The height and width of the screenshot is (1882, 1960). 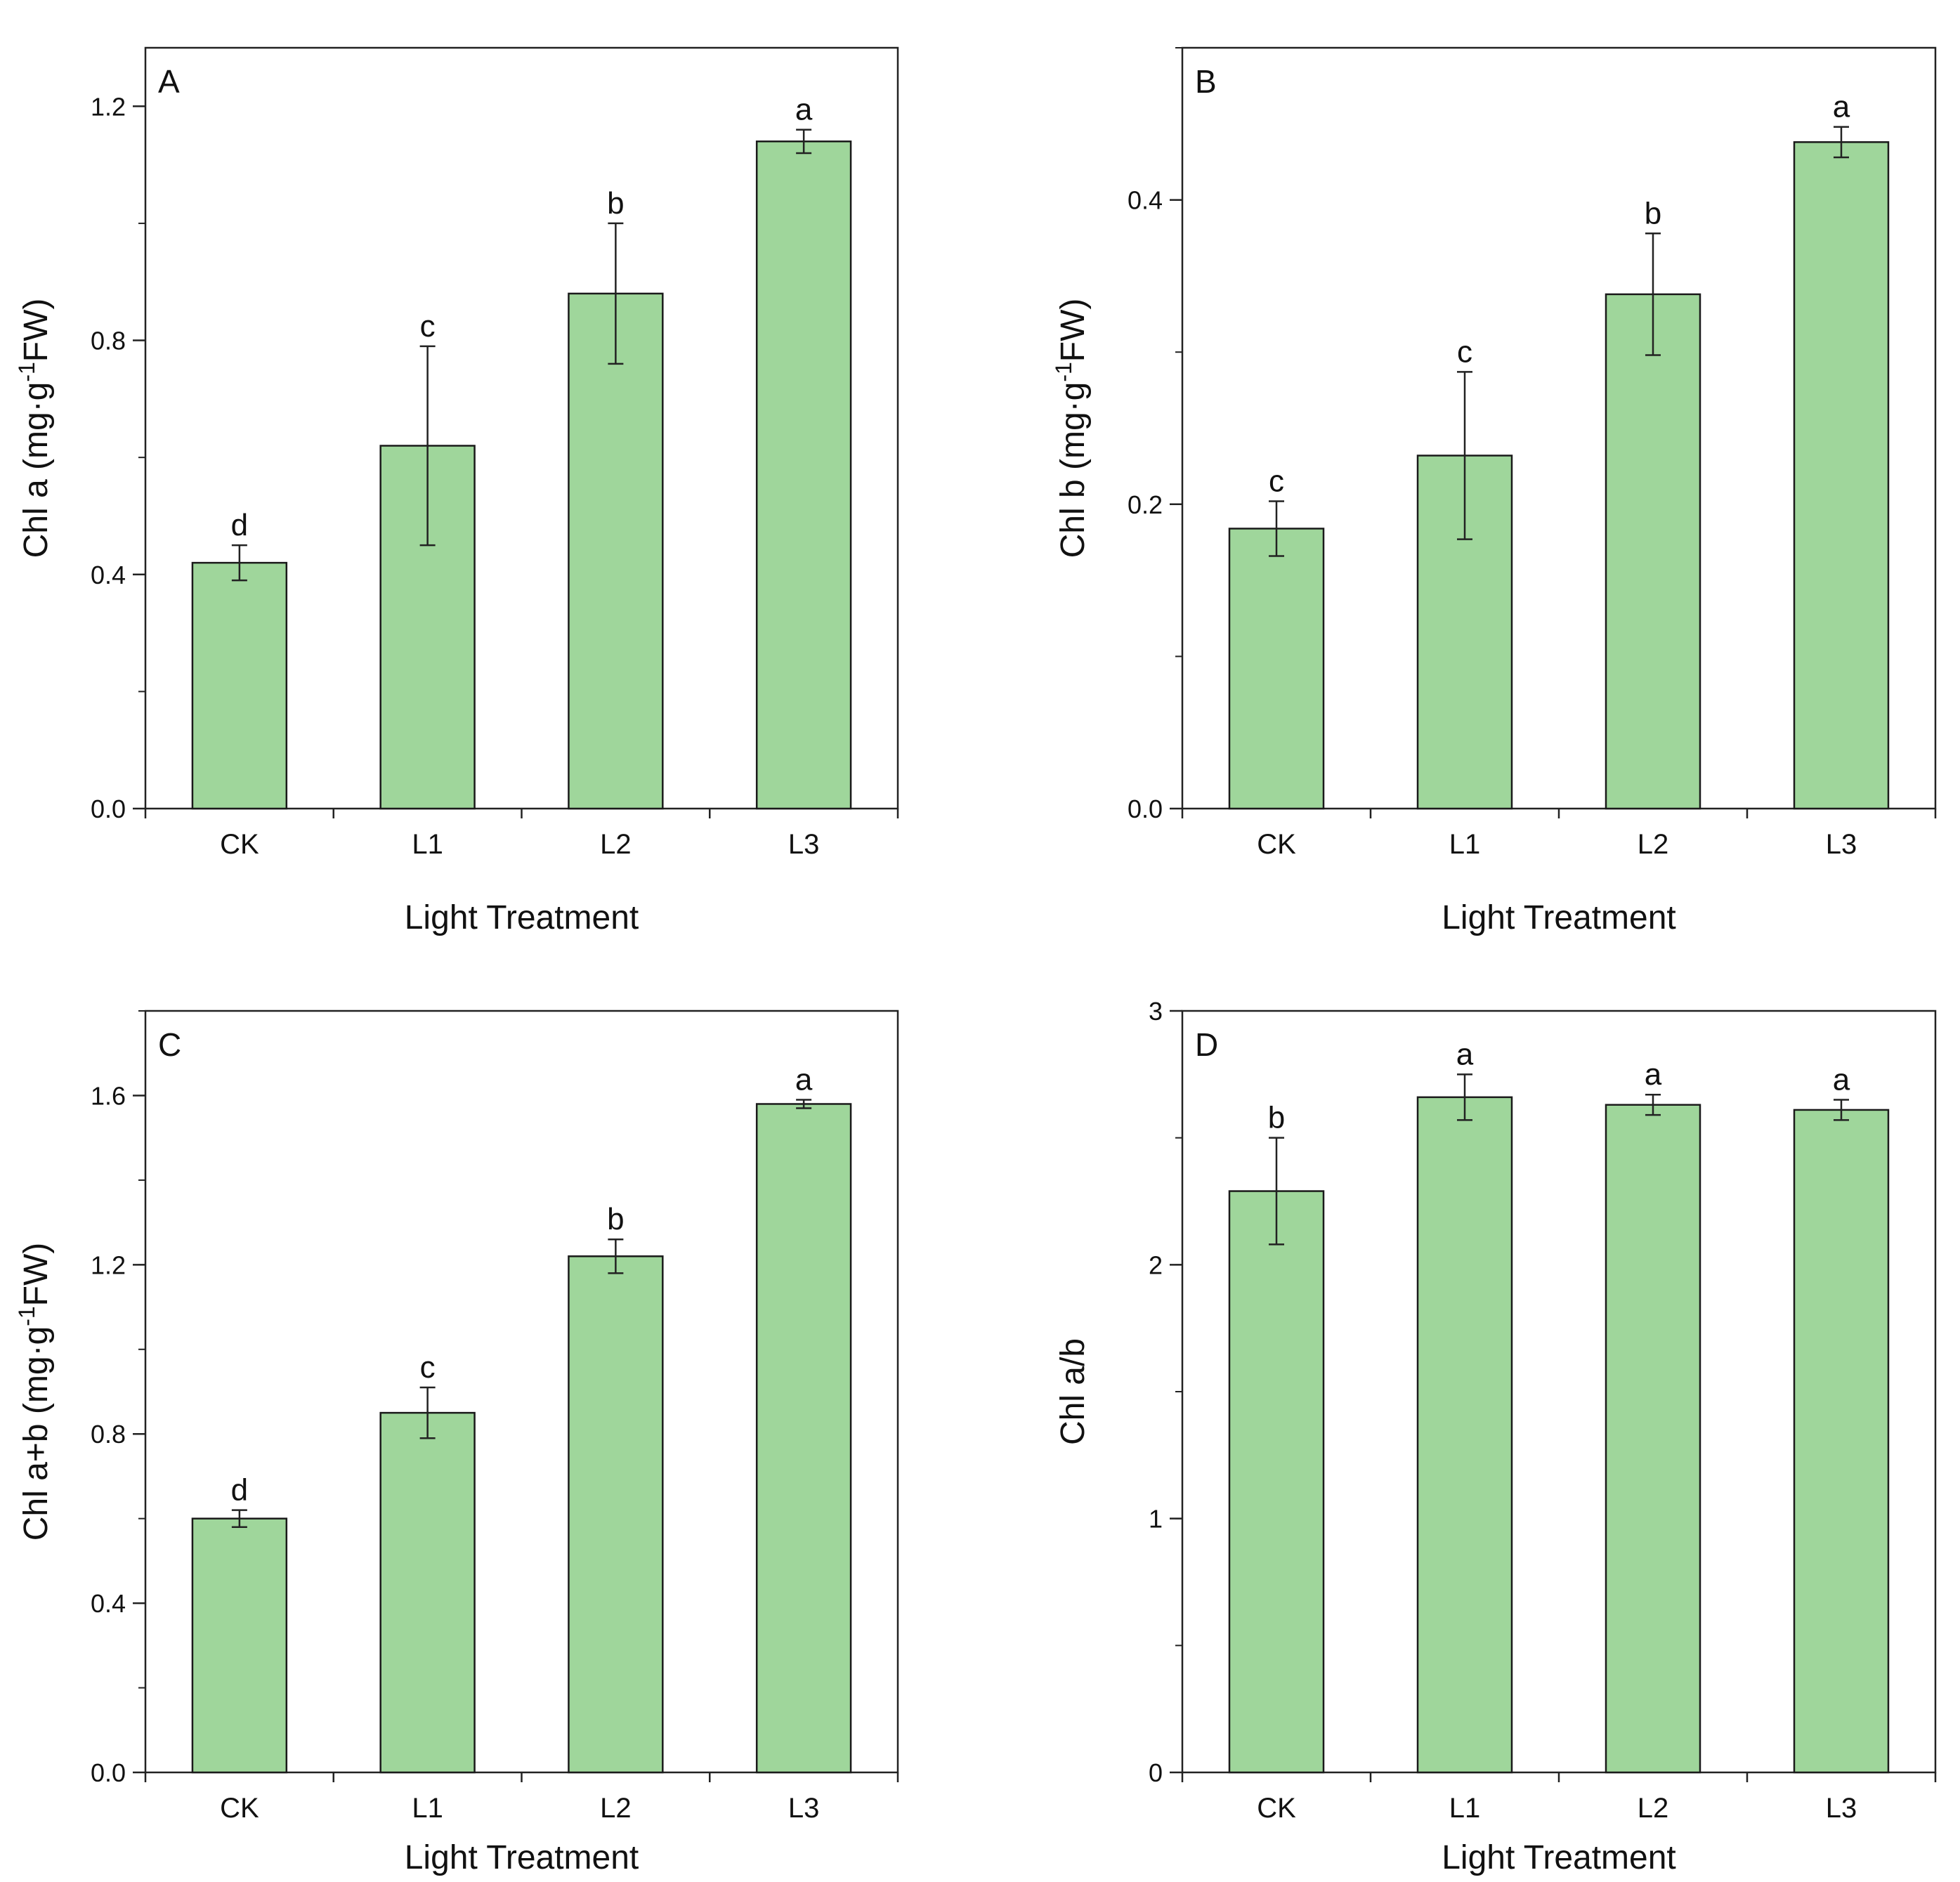 I want to click on panel-letter: C, so click(x=169, y=1044).